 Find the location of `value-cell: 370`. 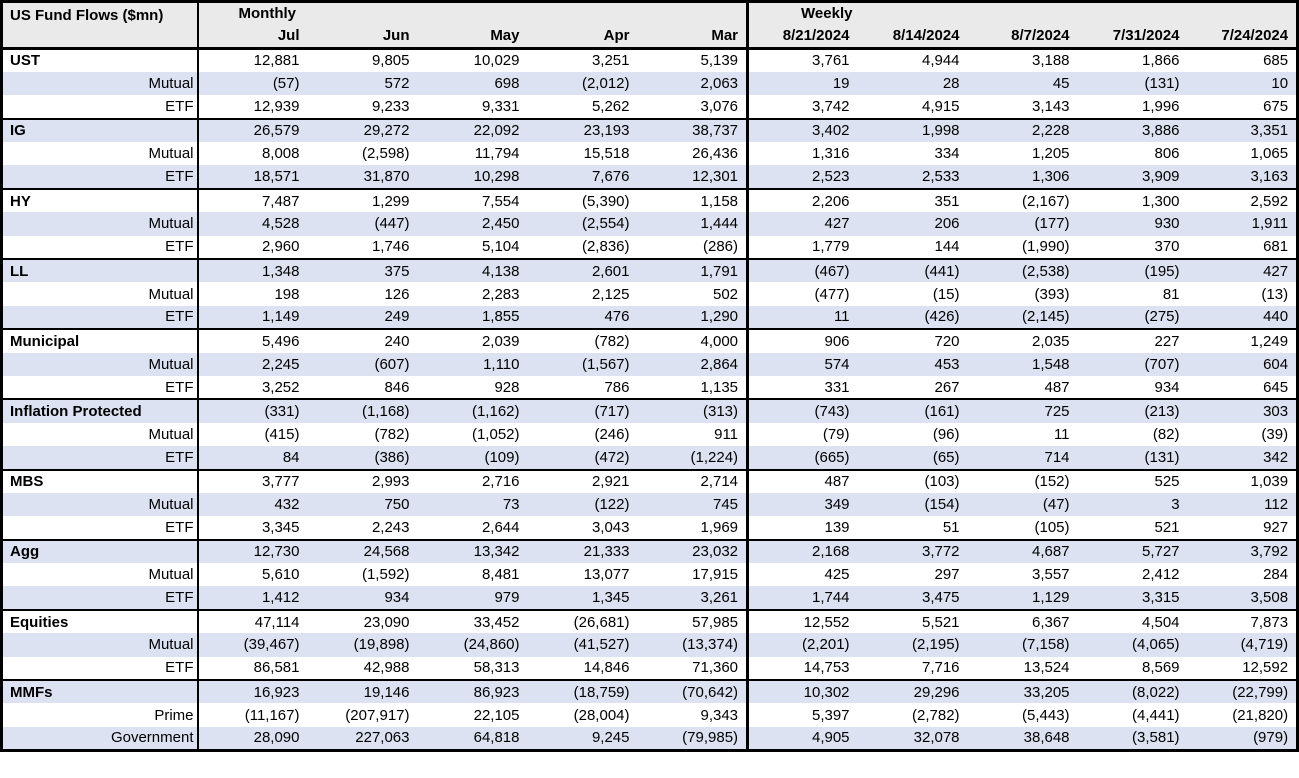

value-cell: 370 is located at coordinates (1132, 247).